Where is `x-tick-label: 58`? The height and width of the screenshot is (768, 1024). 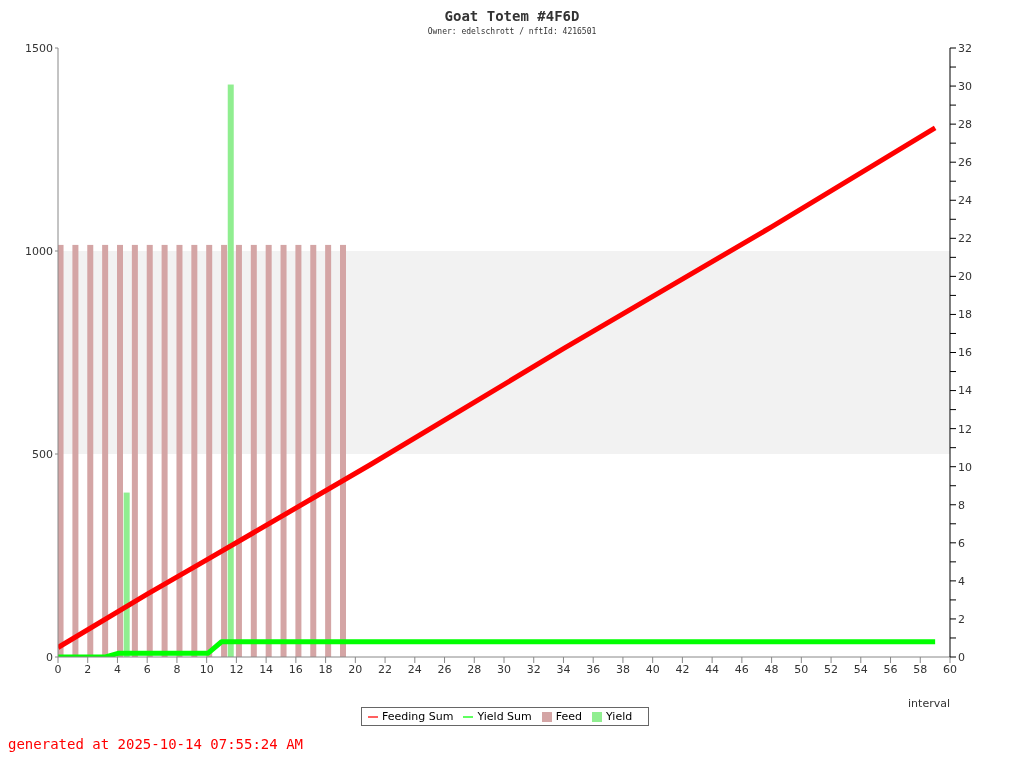 x-tick-label: 58 is located at coordinates (920, 669).